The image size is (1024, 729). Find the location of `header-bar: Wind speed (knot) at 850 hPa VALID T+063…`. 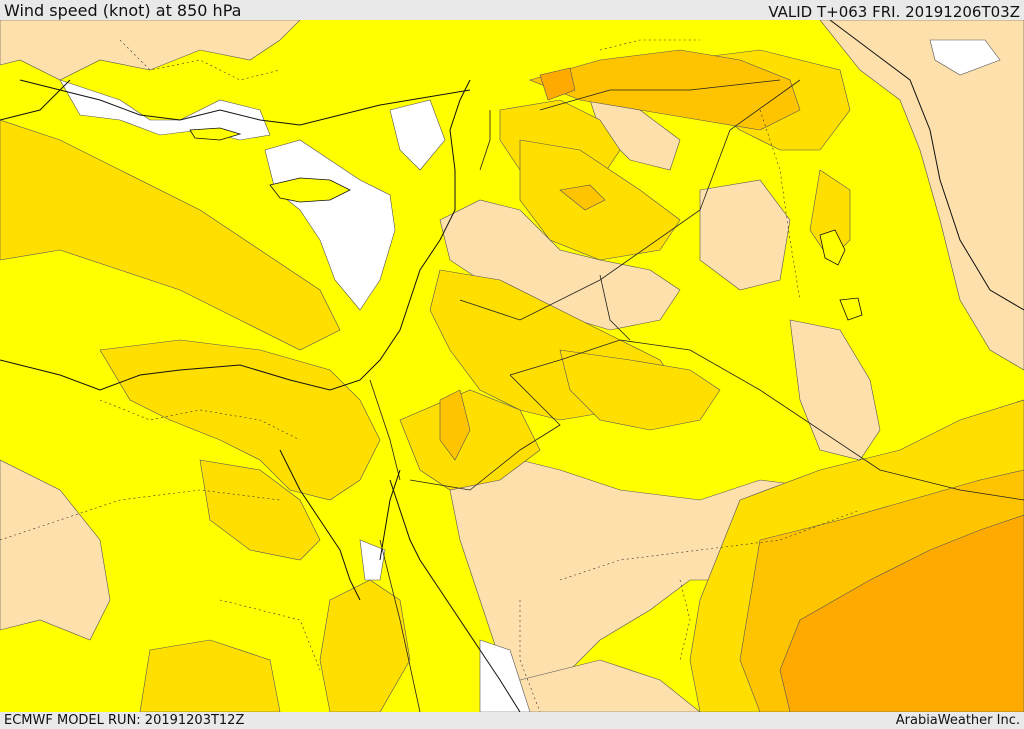

header-bar: Wind speed (knot) at 850 hPa VALID T+063… is located at coordinates (512, 10).